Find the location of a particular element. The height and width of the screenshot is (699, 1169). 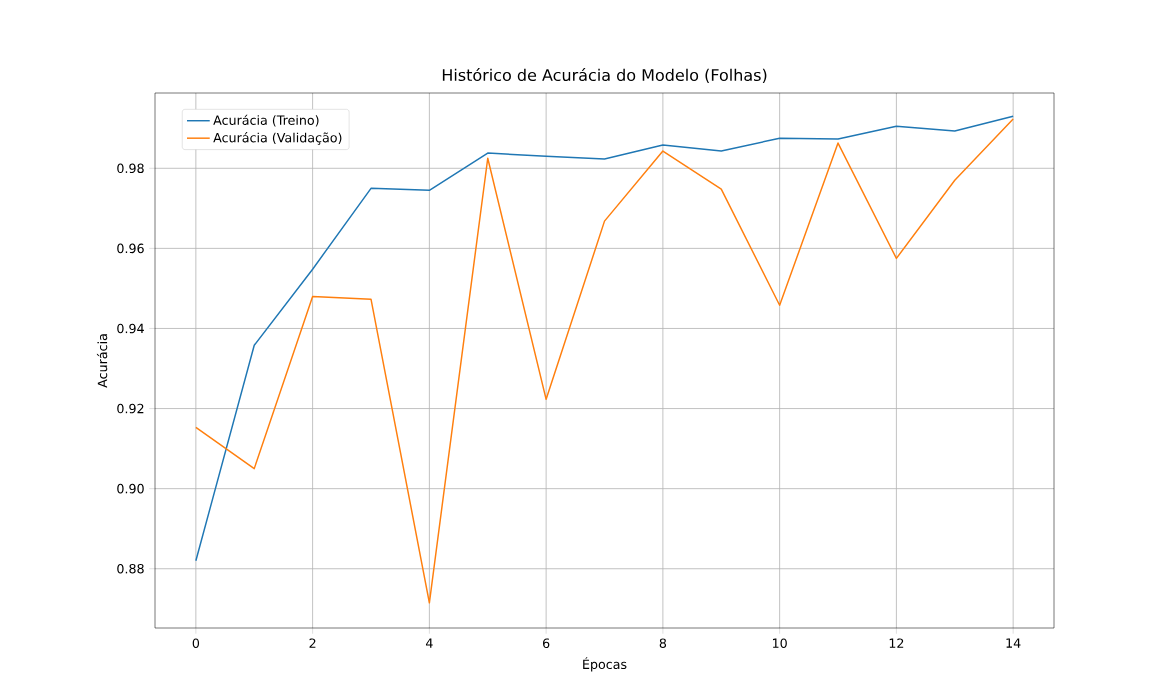

chart-title: Histórico de Acurácia do Modelo (Folhas) is located at coordinates (604, 75).